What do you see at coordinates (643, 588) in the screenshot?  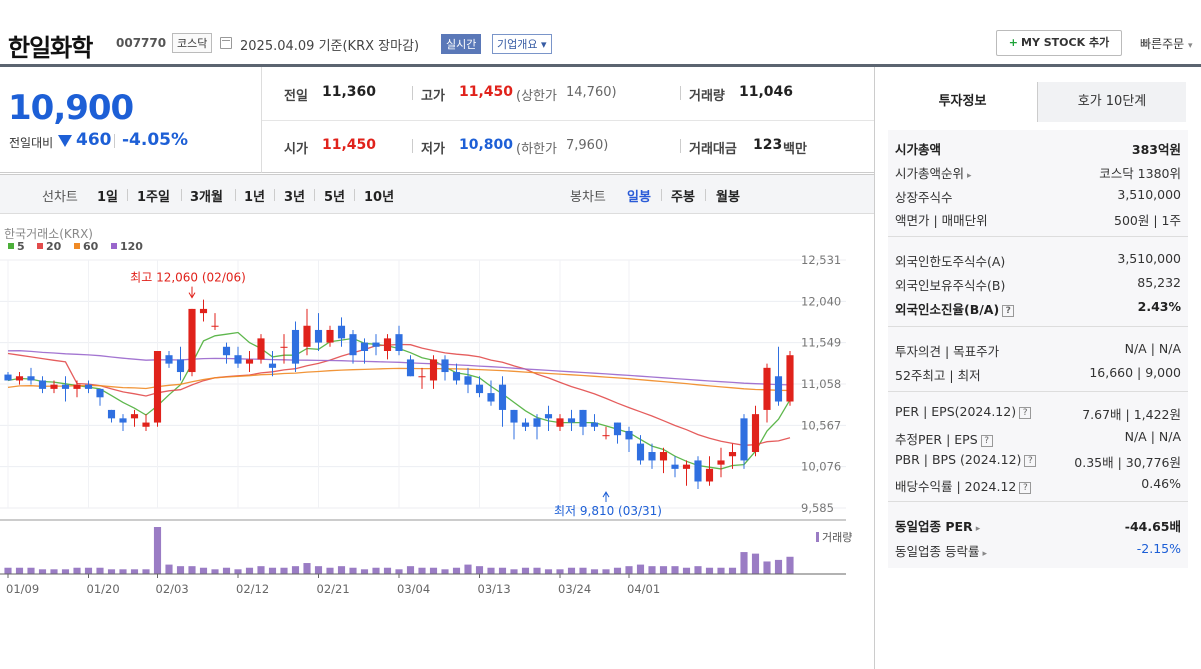 I see `x-tick-label: 04/01` at bounding box center [643, 588].